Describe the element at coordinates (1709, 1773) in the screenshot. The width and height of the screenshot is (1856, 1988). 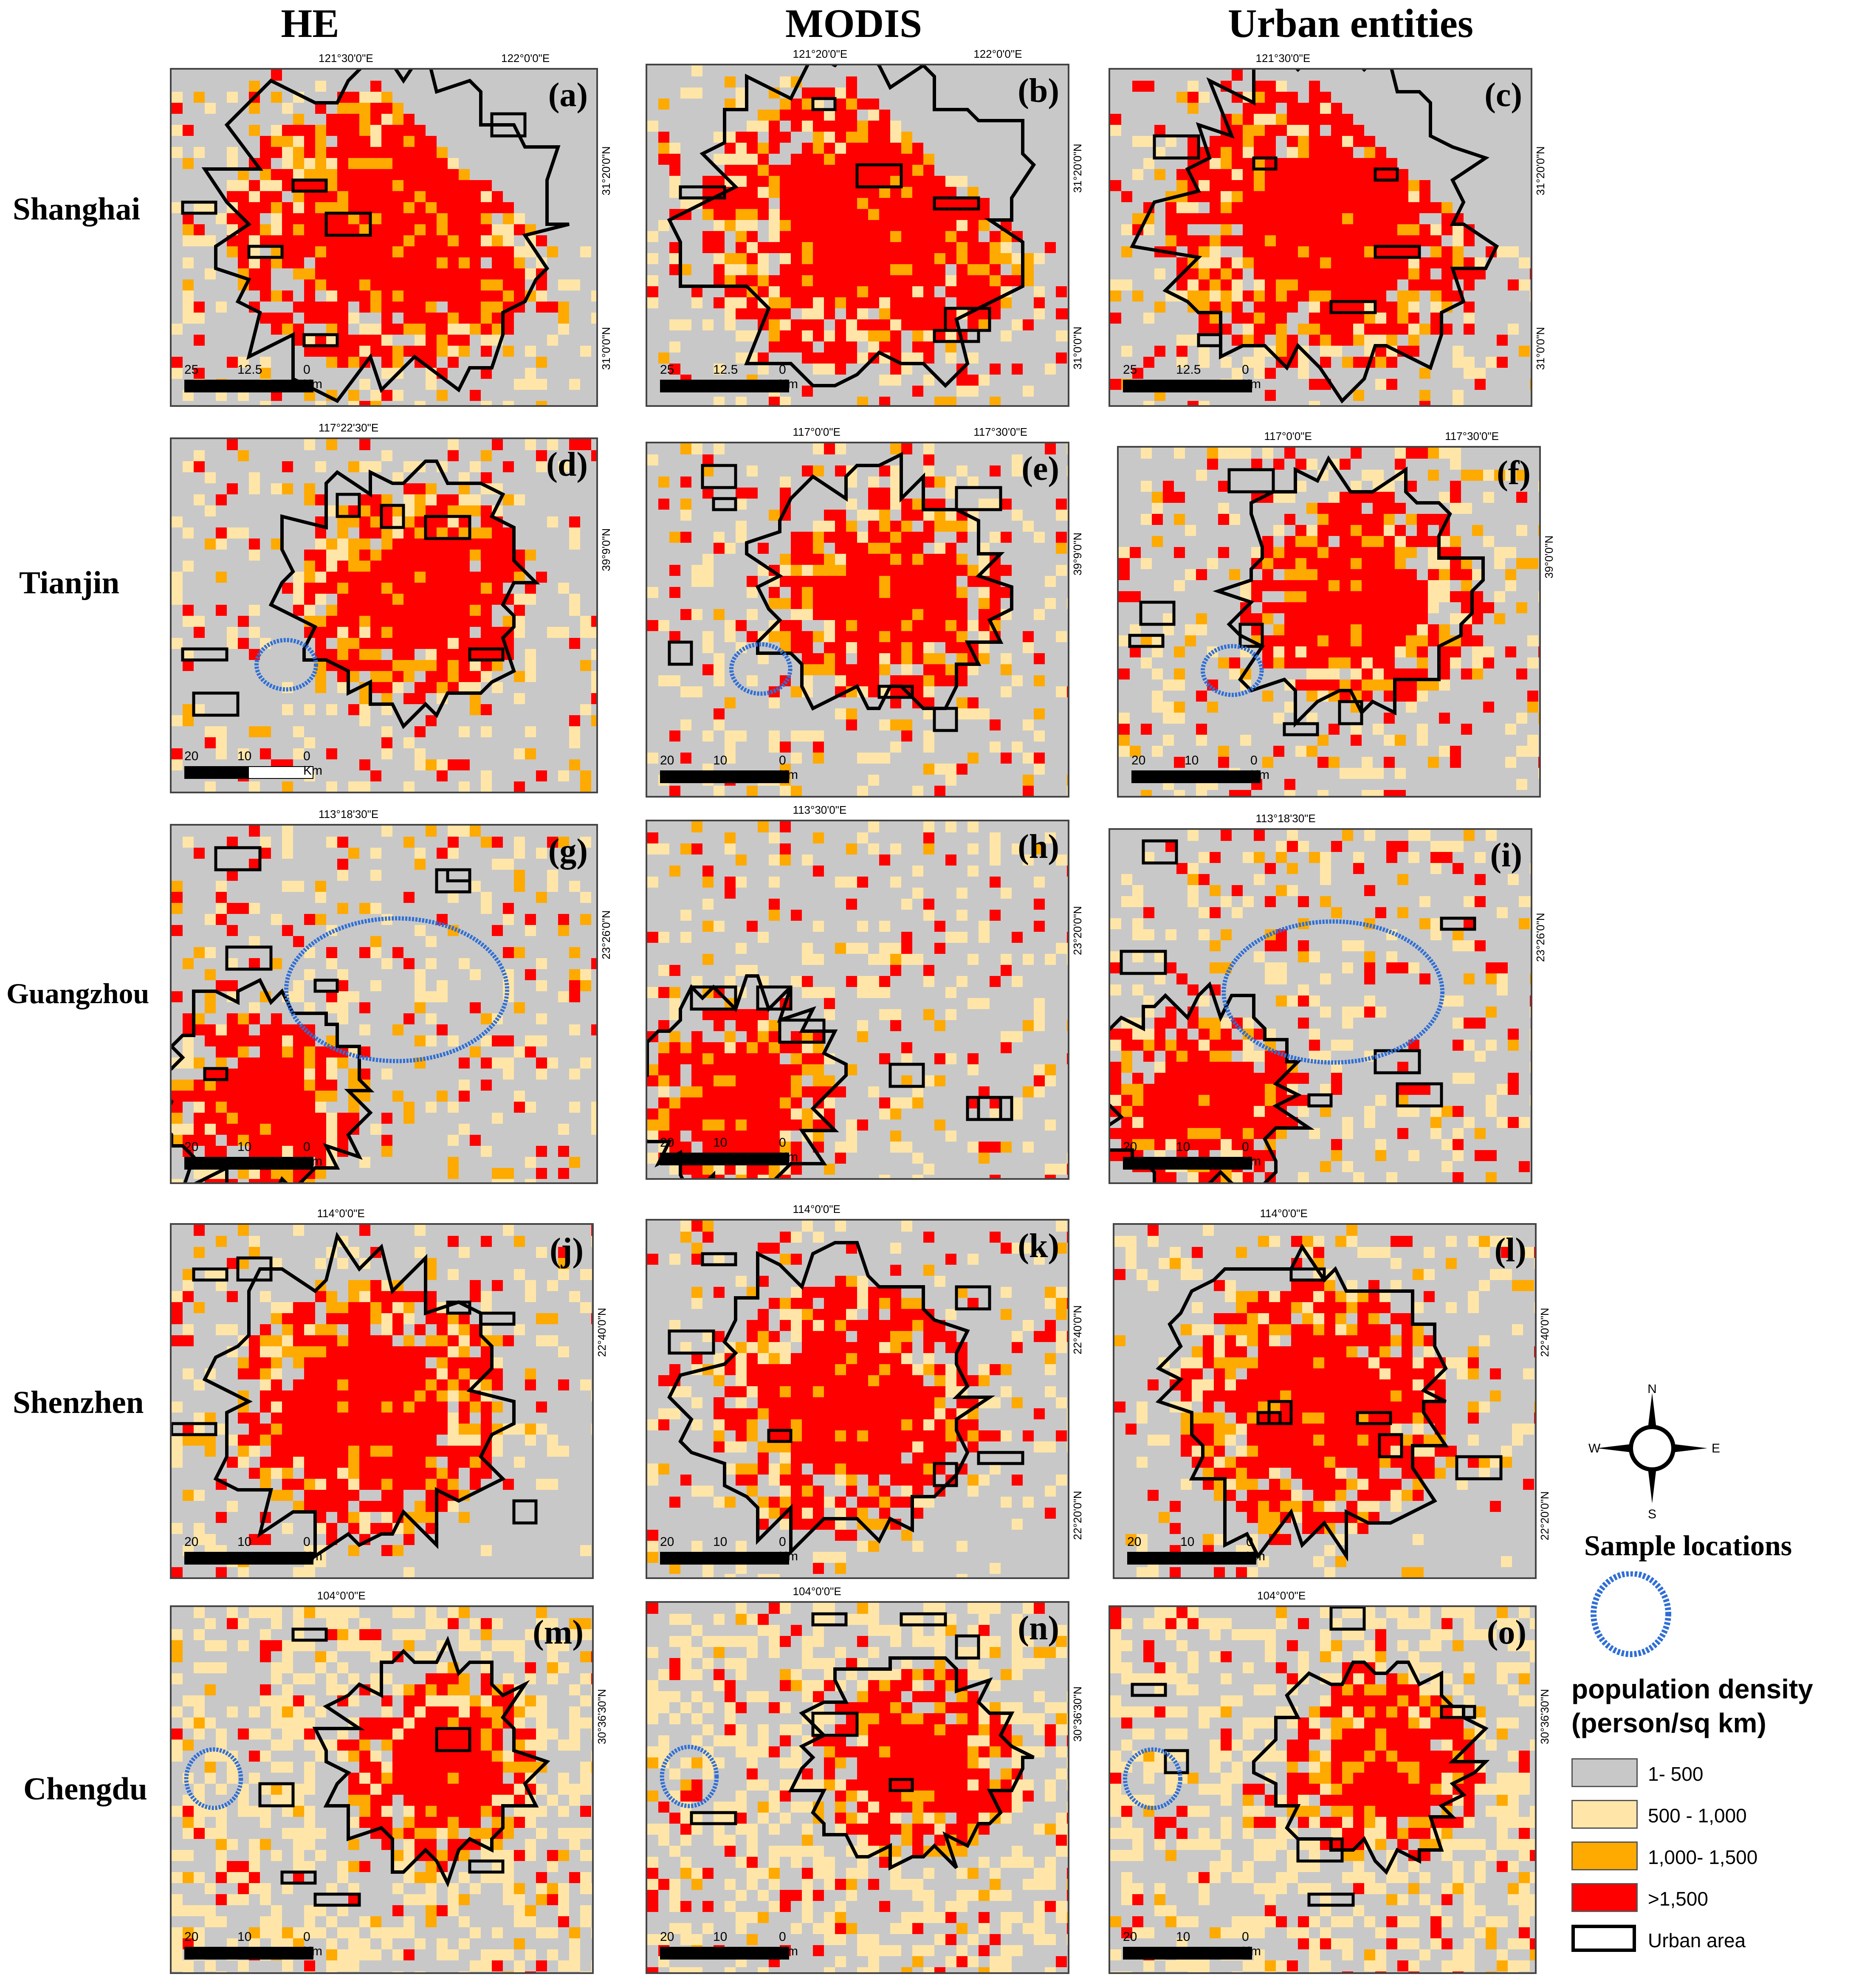
I see `legend-item: 1- 500` at that location.